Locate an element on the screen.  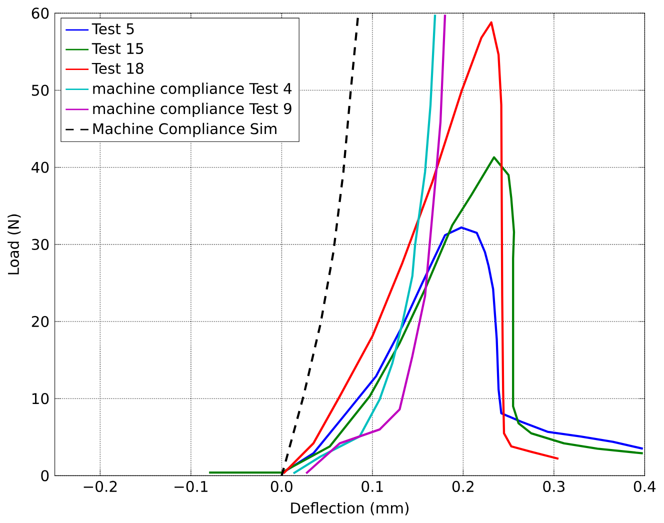
legend-label: Test 18 is located at coordinates (118, 68).